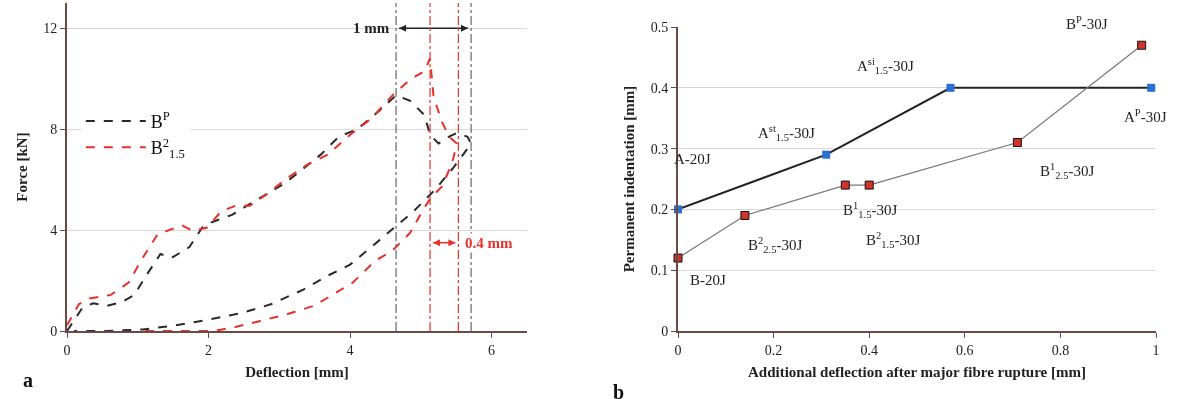  Describe the element at coordinates (1156, 350) in the screenshot. I see `x-tick-label: 1` at that location.